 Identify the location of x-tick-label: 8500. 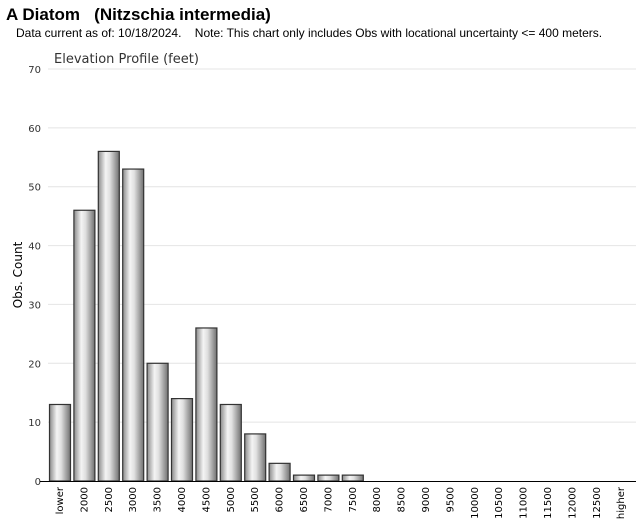
(402, 499).